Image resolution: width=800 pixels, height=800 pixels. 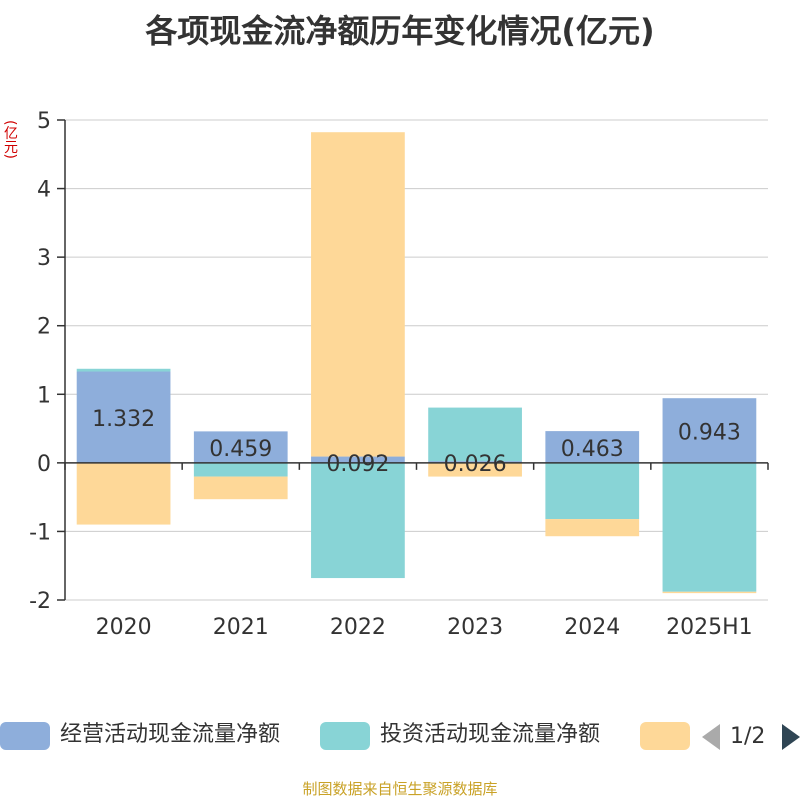 I want to click on x-category-label: 2021, so click(x=241, y=627).